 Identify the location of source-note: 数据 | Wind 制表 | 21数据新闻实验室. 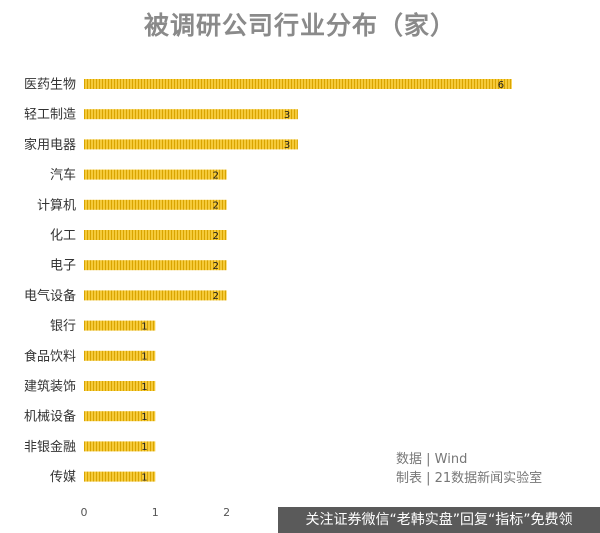
(469, 469).